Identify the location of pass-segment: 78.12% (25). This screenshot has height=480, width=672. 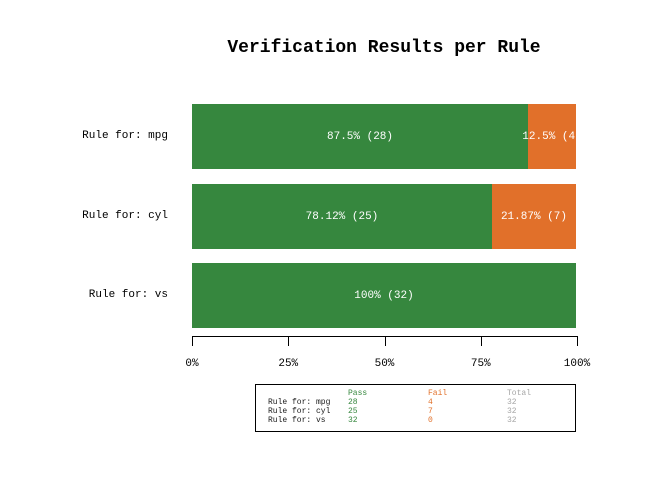
(342, 216).